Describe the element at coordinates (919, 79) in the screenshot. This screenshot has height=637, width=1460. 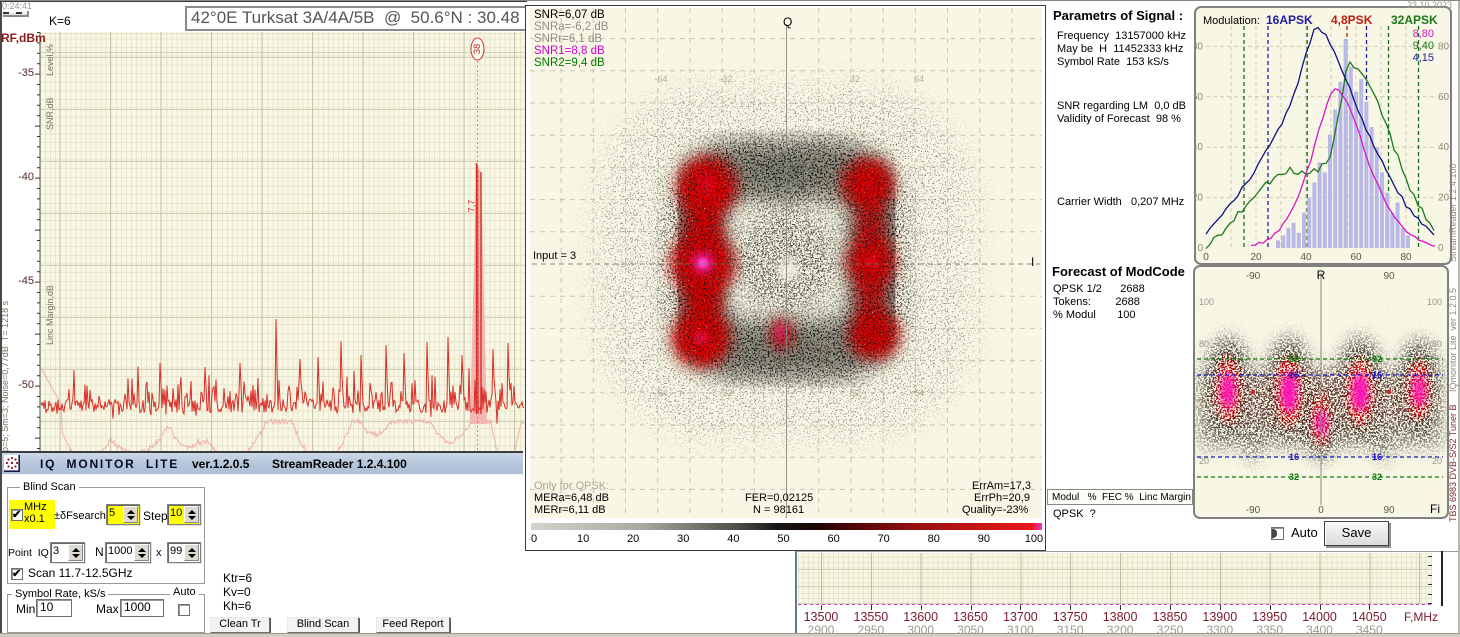
I see `svg-text: 64` at that location.